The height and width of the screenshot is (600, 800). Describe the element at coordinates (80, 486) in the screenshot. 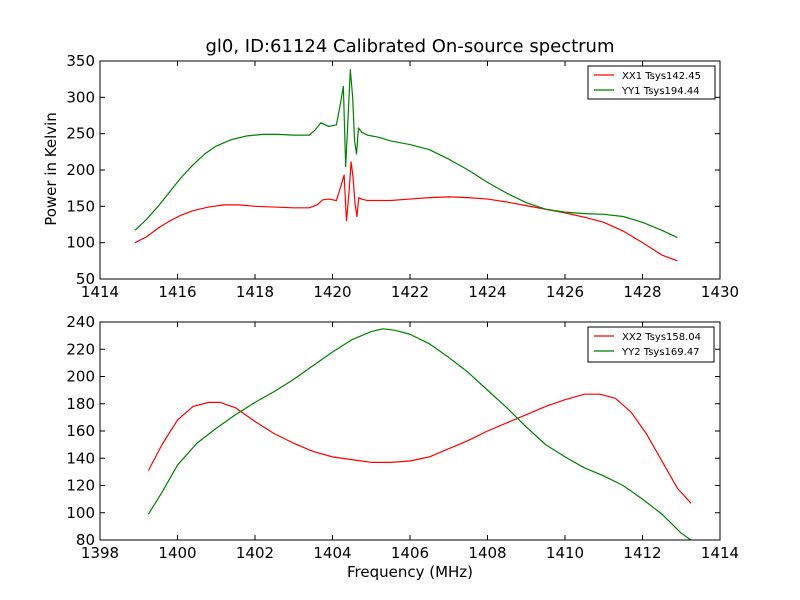

I see `y-tick-label: 120` at that location.